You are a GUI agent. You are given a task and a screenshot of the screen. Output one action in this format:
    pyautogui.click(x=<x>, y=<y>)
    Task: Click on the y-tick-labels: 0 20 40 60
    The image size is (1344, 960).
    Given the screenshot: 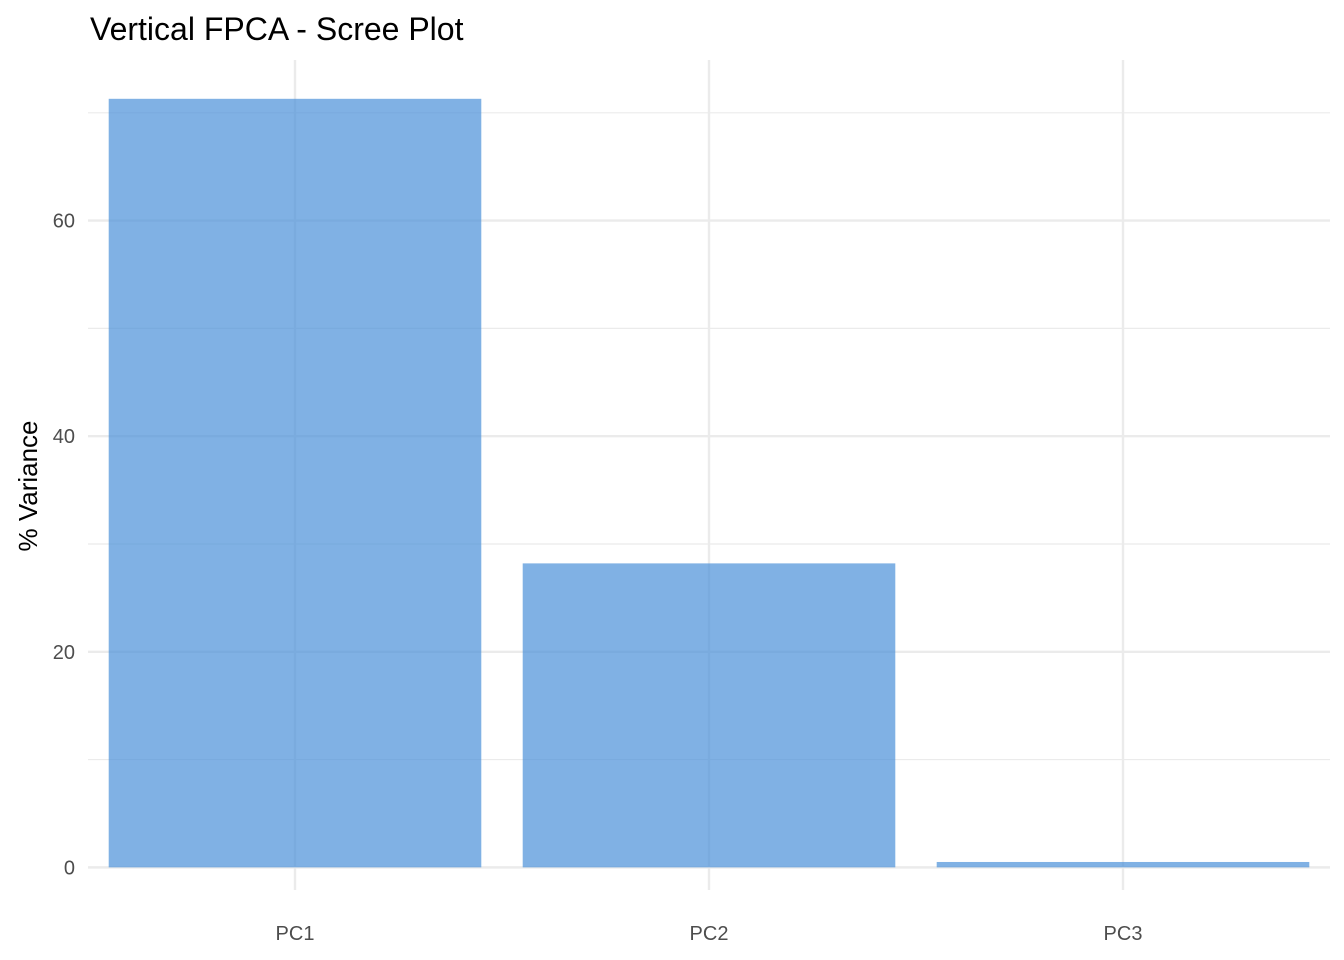 What is the action you would take?
    pyautogui.click(x=64, y=545)
    